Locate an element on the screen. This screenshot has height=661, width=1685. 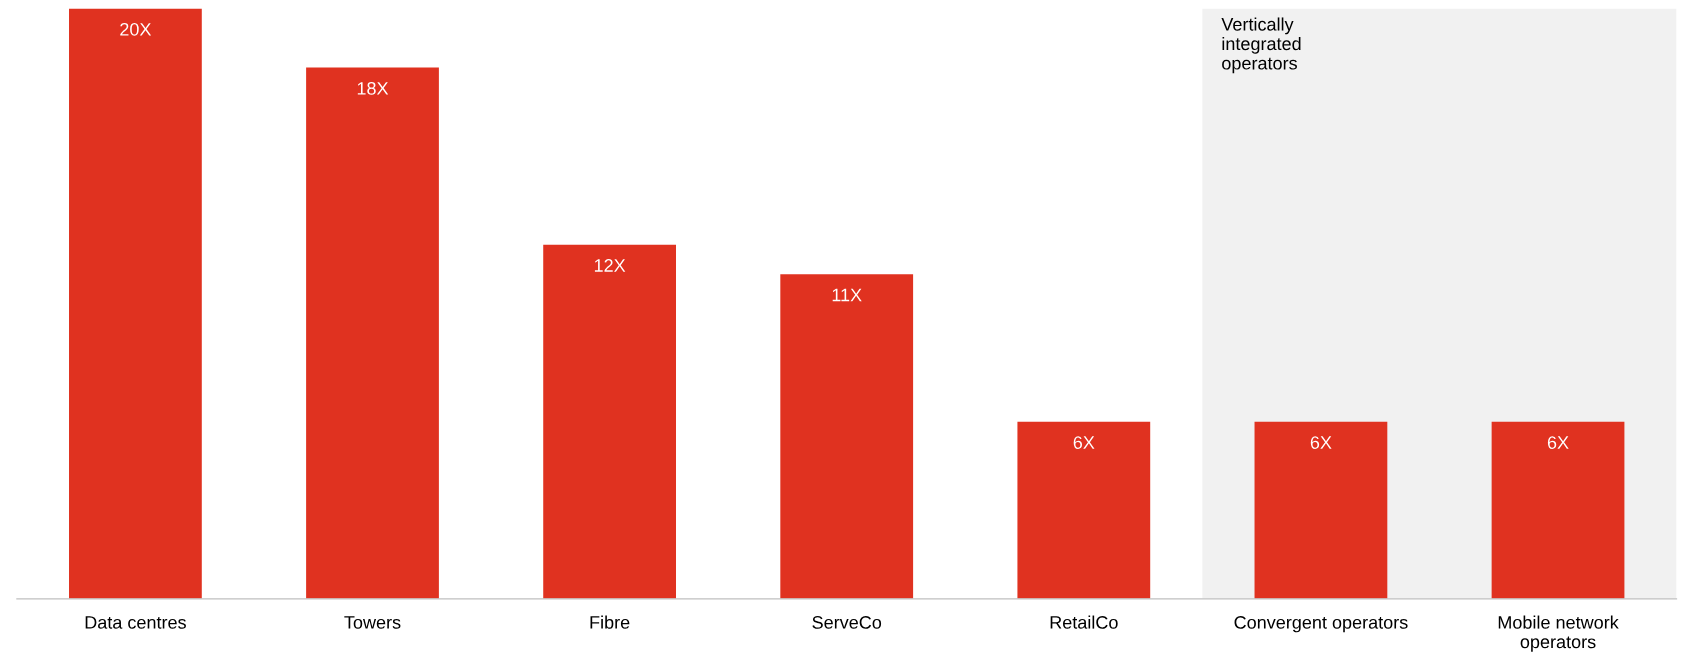
x-tick-label: Fibre is located at coordinates (610, 622).